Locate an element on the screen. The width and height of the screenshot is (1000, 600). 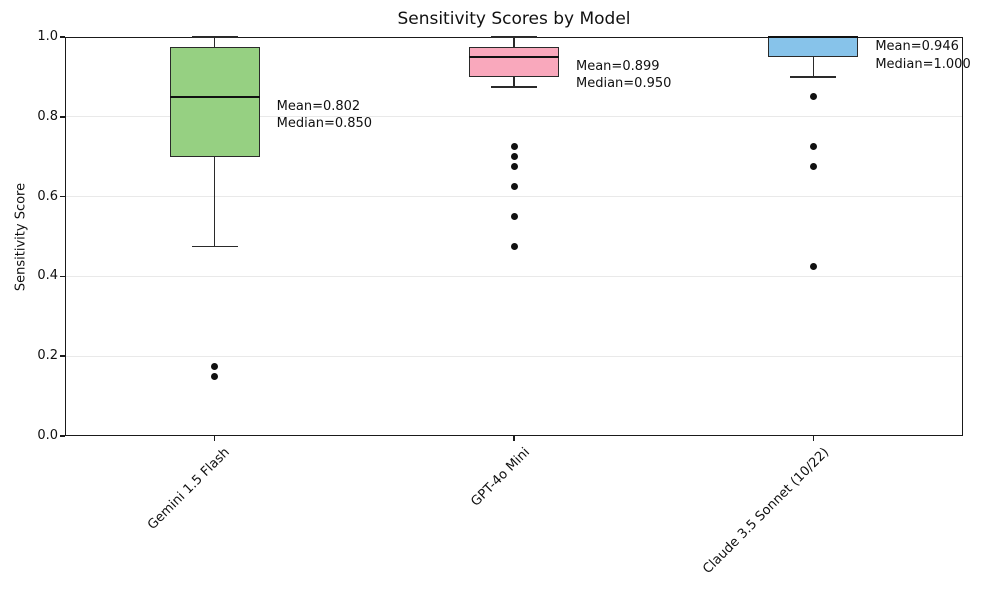
y-tick-label: 0.8 is located at coordinates (47, 116).